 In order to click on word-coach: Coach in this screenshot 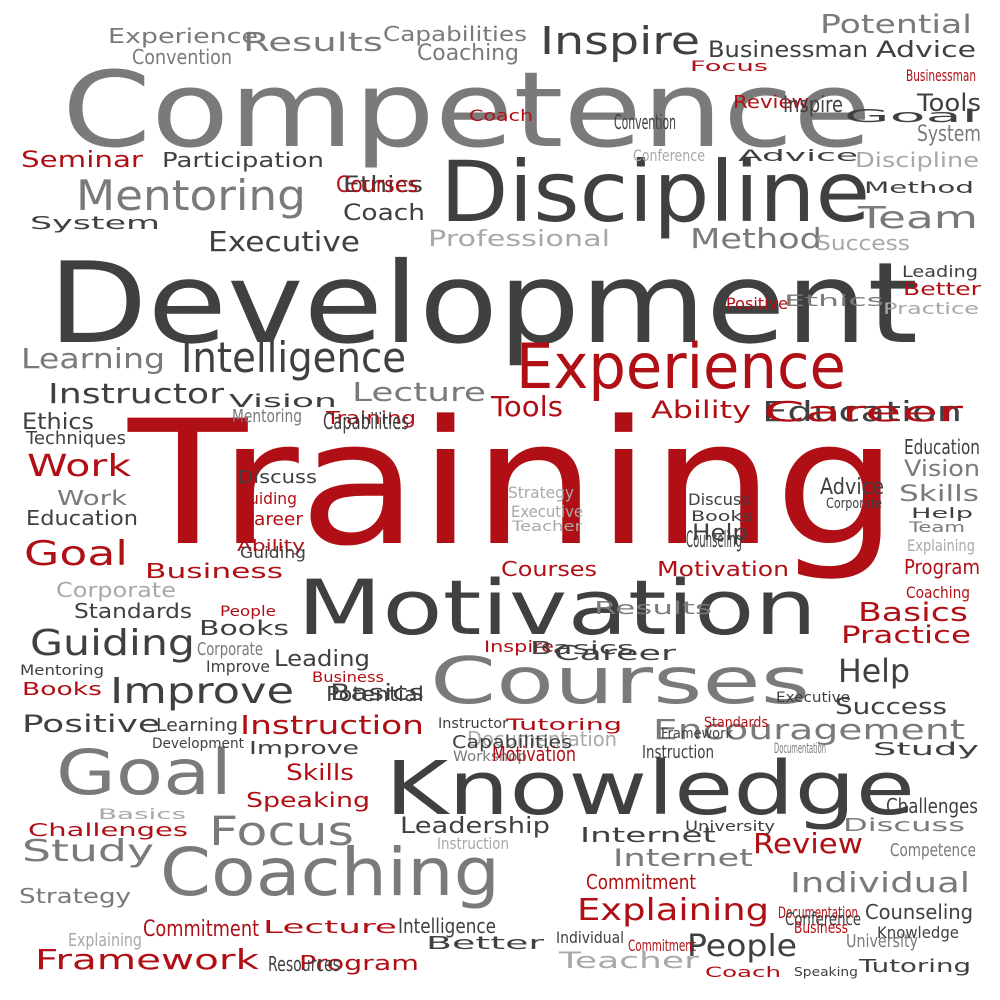, I will do `click(384, 213)`.